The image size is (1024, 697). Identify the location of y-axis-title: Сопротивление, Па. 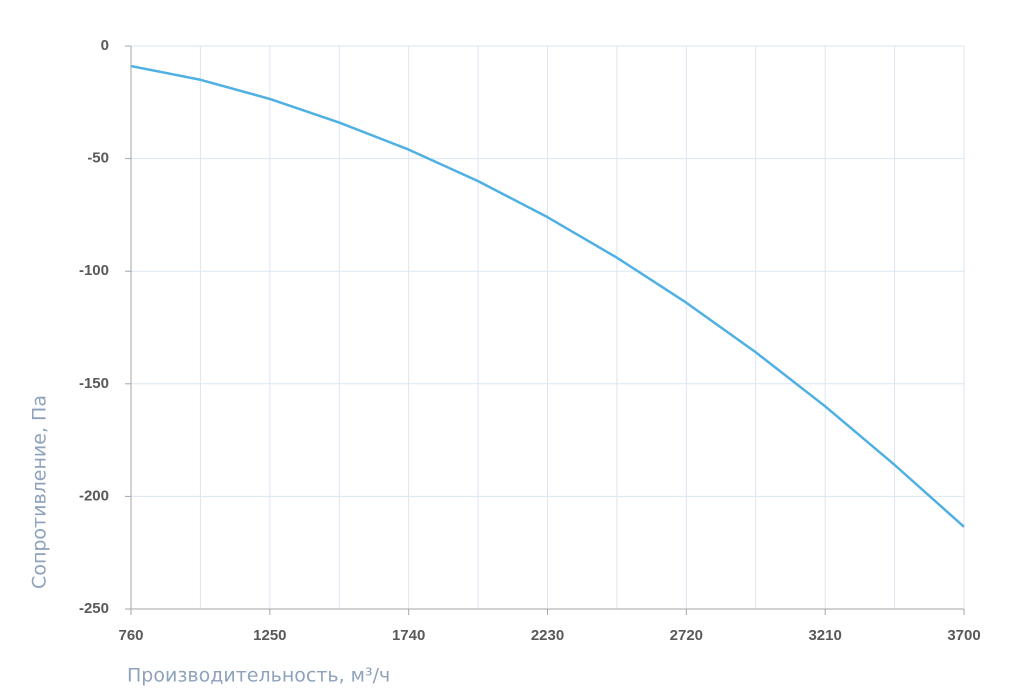
(40, 492).